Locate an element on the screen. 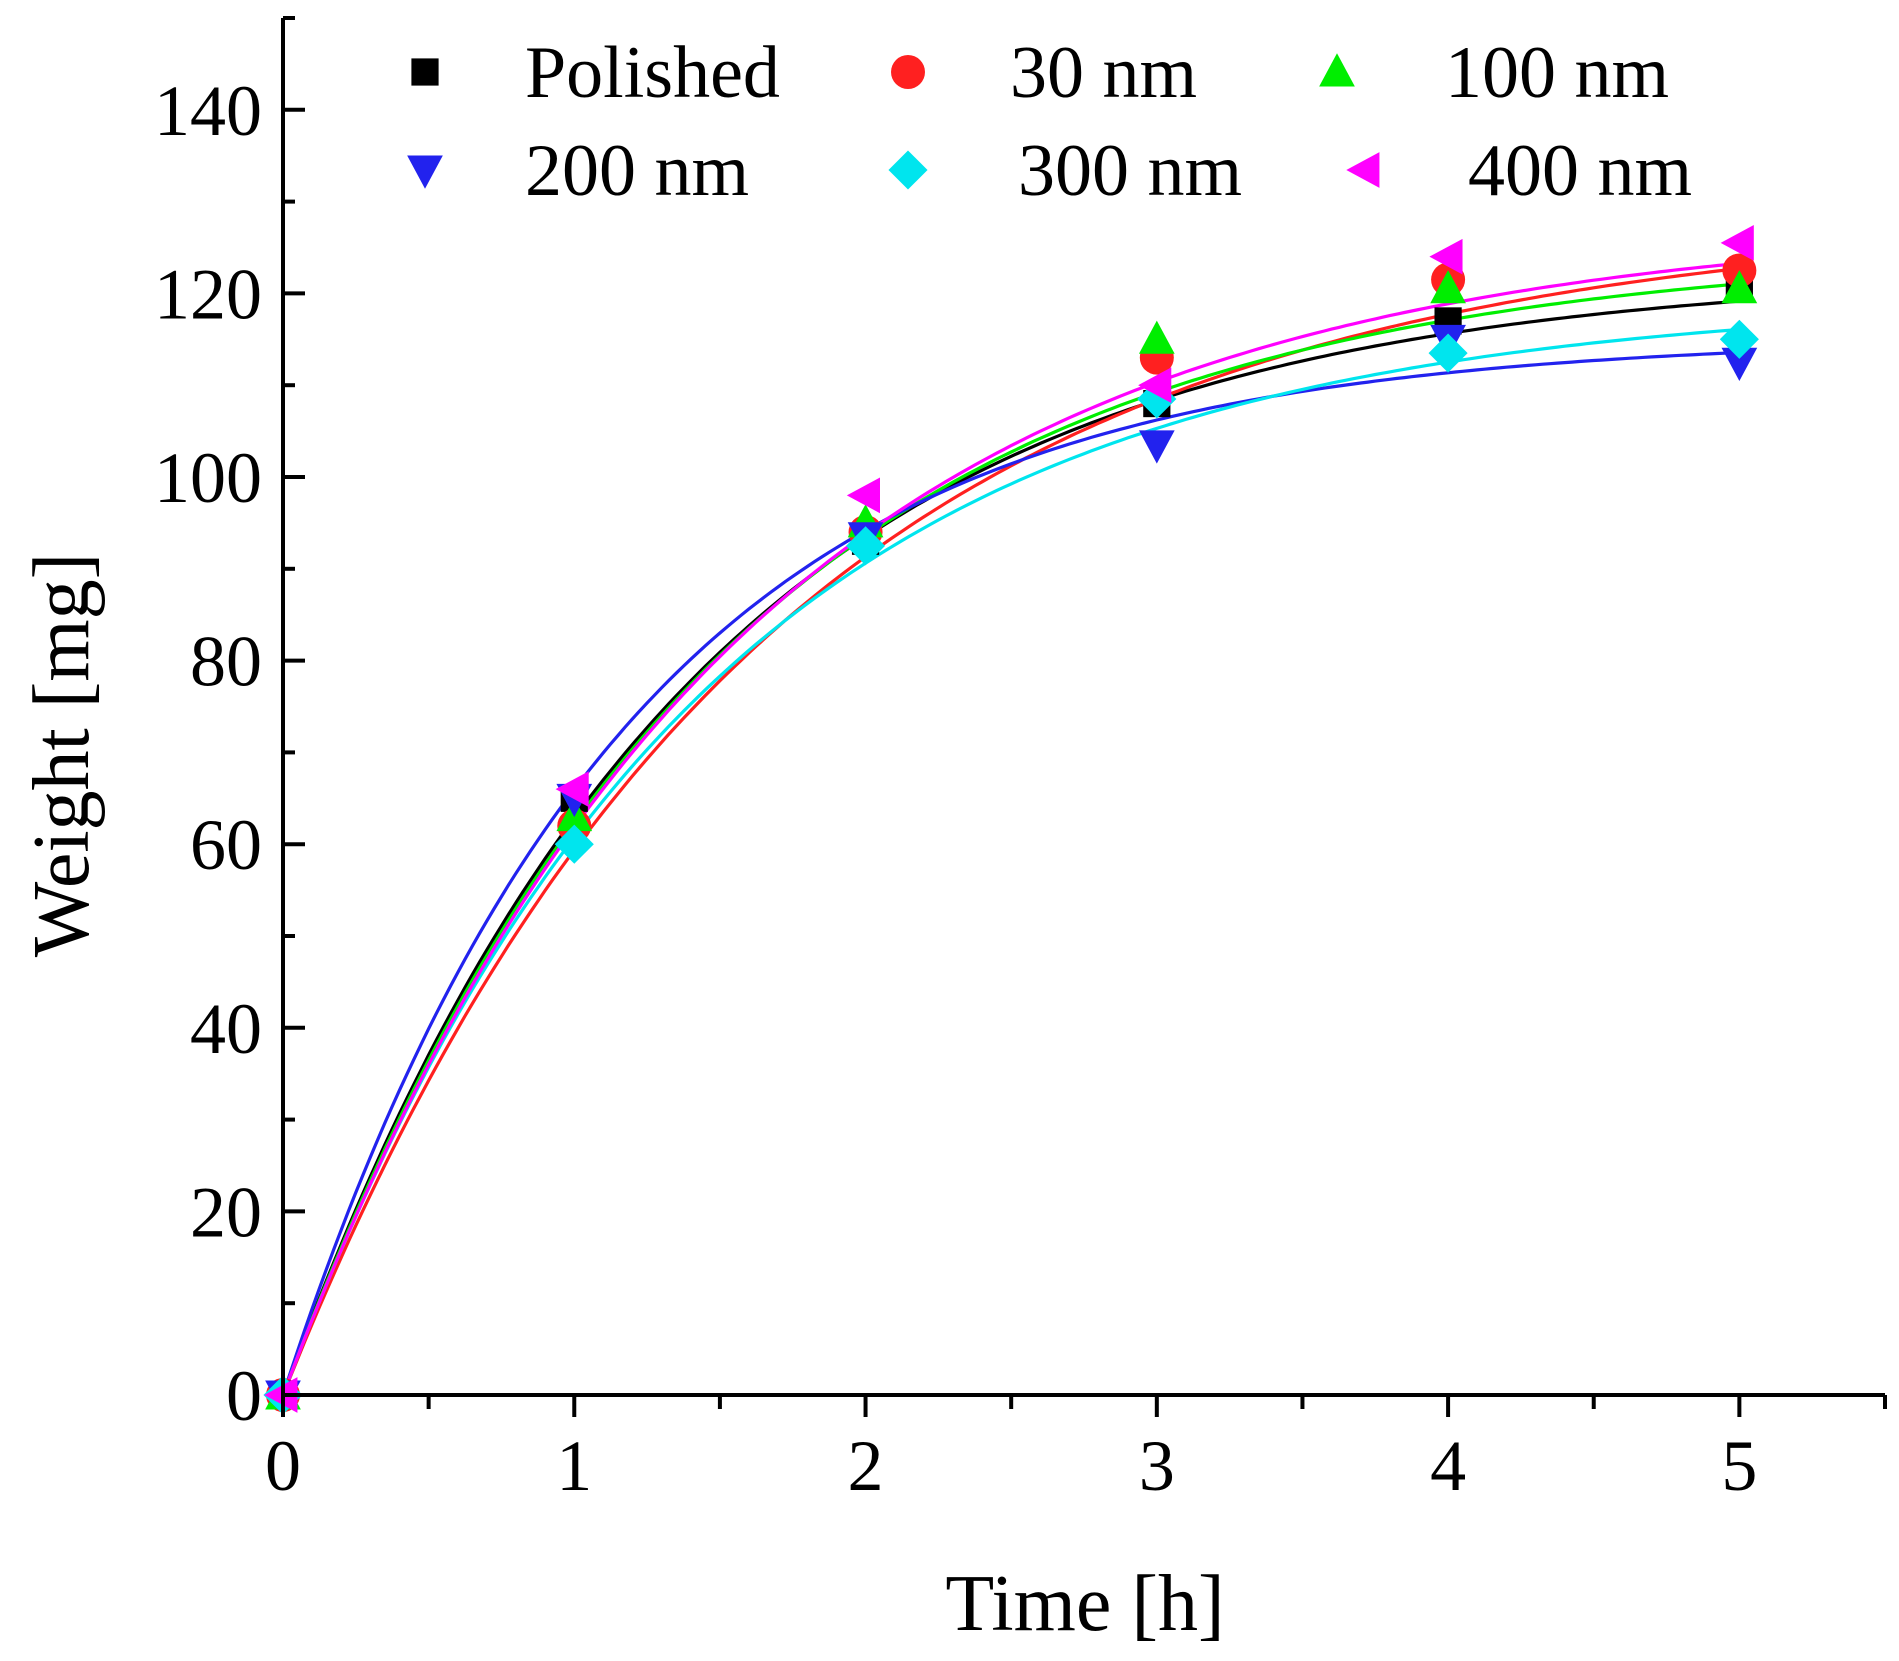  x-tick-label: 4 is located at coordinates (1448, 1466).